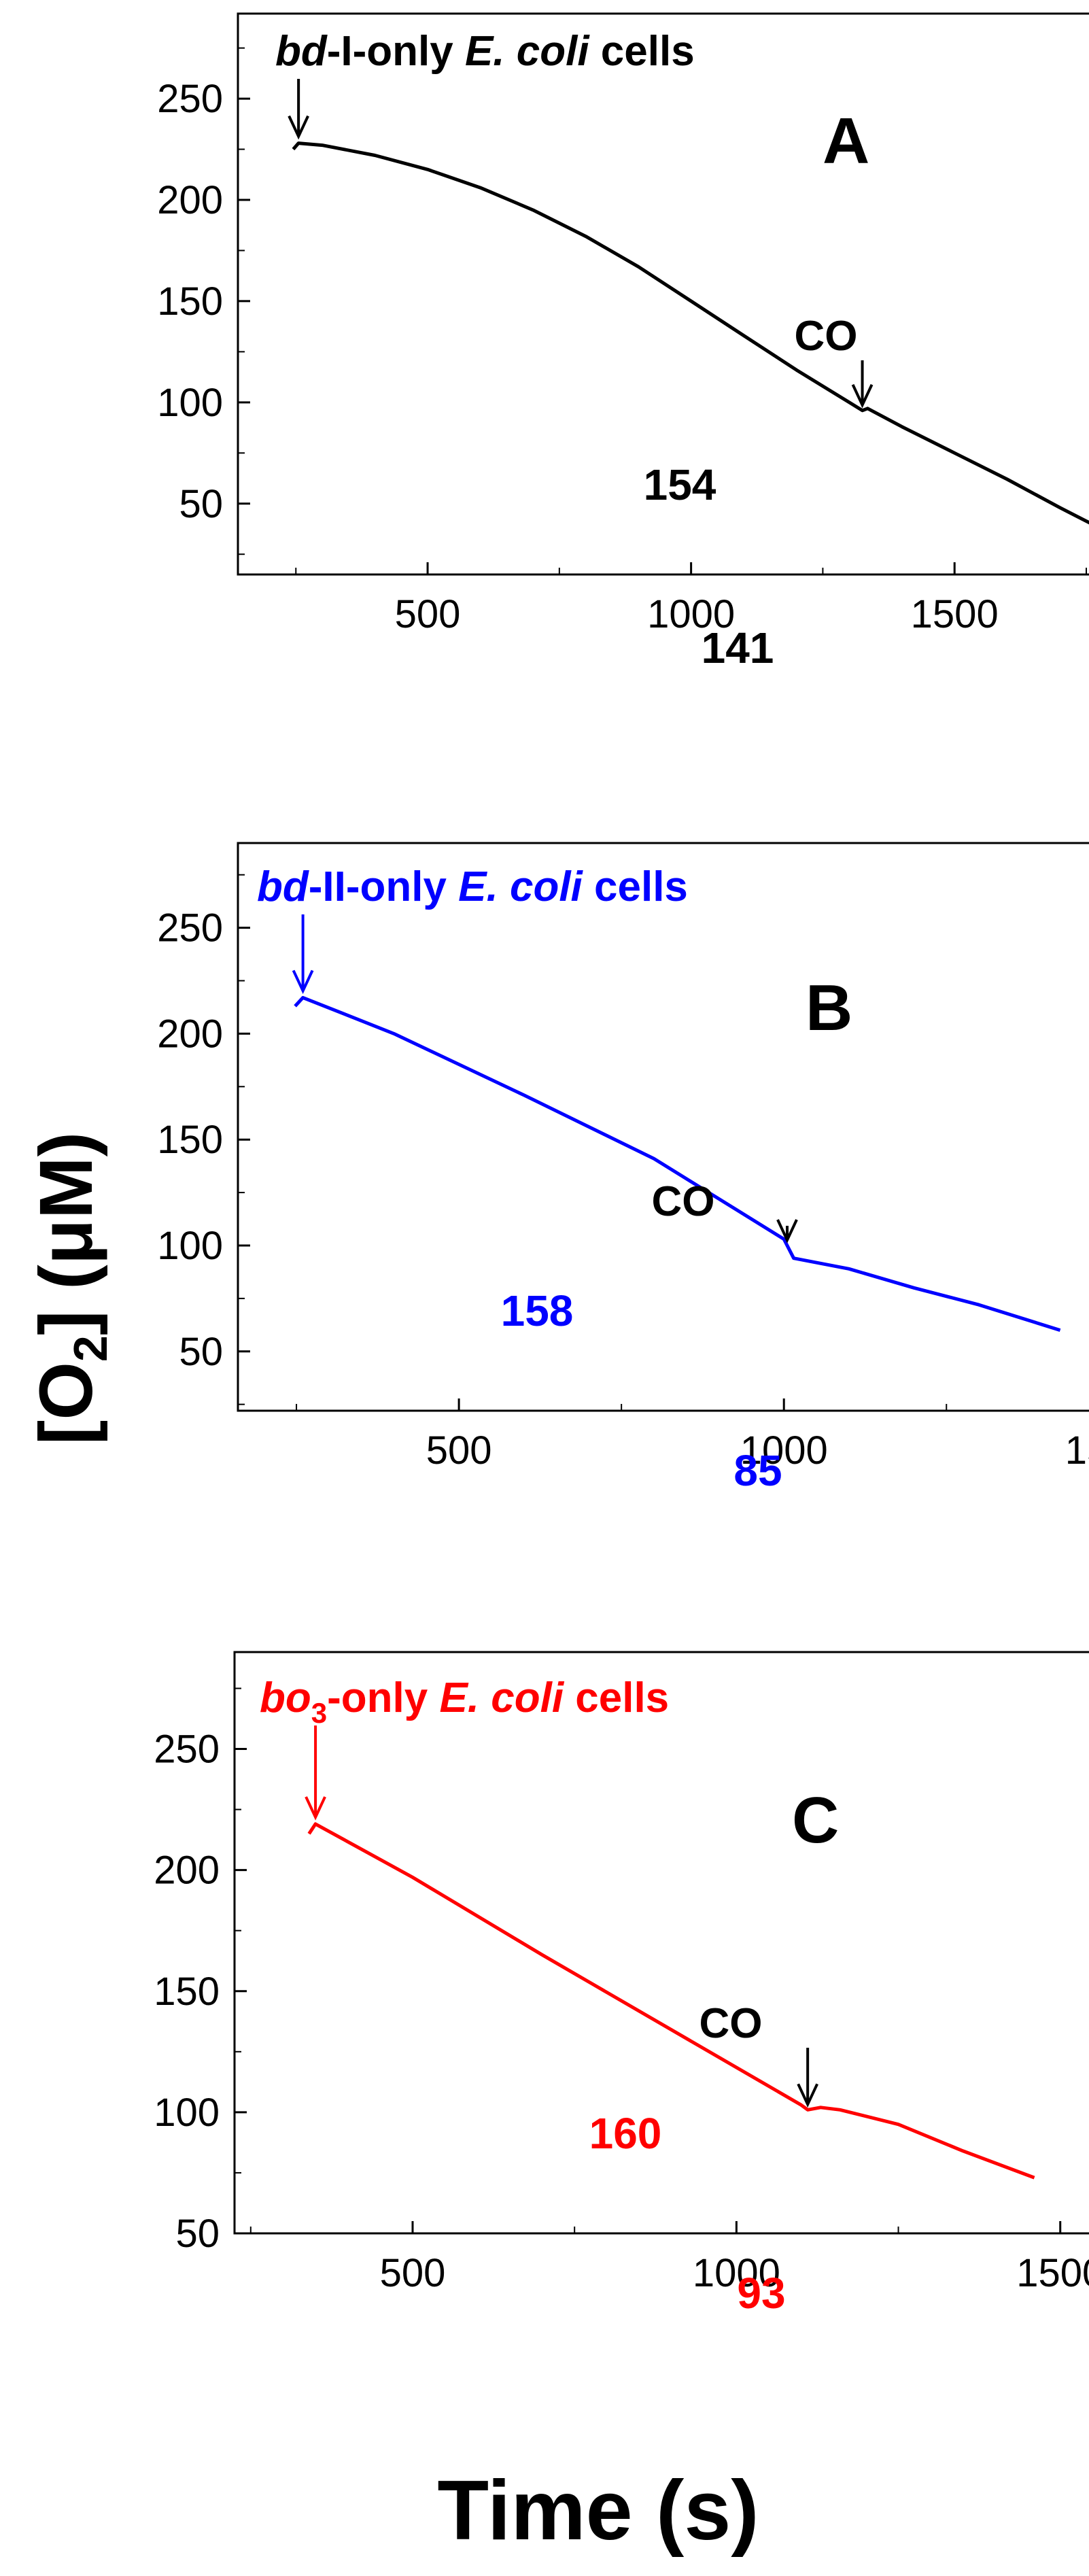 The width and height of the screenshot is (1089, 2576). What do you see at coordinates (66, 1233) in the screenshot?
I see `y-axis-title-rest: ] (μM)` at bounding box center [66, 1233].